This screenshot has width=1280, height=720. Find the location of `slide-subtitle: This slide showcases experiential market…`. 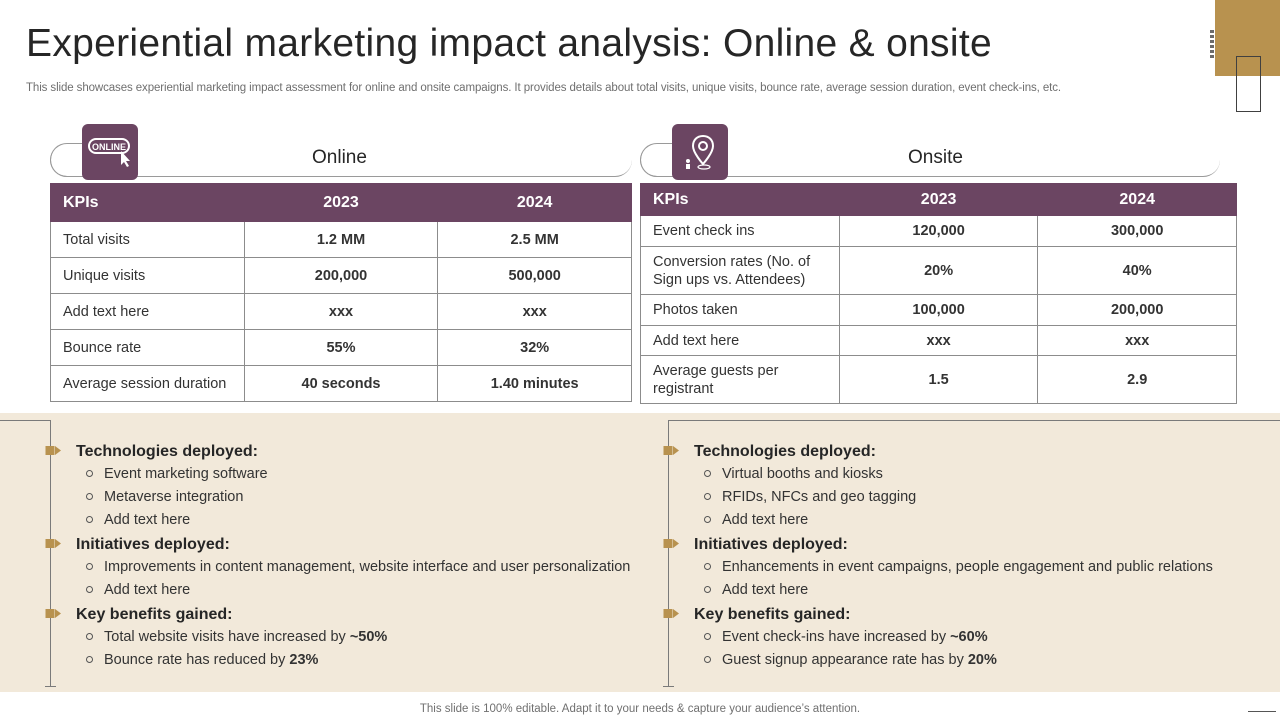

slide-subtitle: This slide showcases experiential market… is located at coordinates (543, 88).